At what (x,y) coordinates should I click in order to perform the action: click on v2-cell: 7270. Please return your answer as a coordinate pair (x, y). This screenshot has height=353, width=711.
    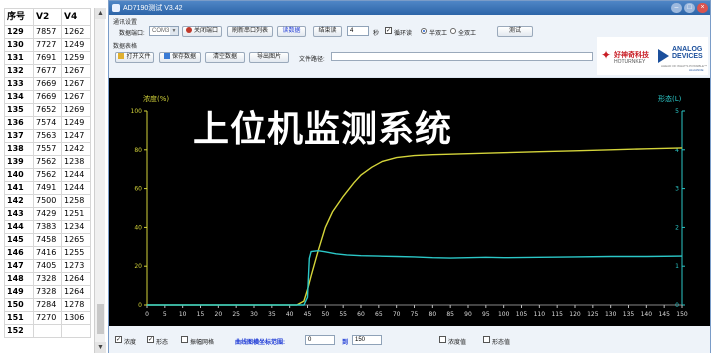
    Looking at the image, I should click on (47, 318).